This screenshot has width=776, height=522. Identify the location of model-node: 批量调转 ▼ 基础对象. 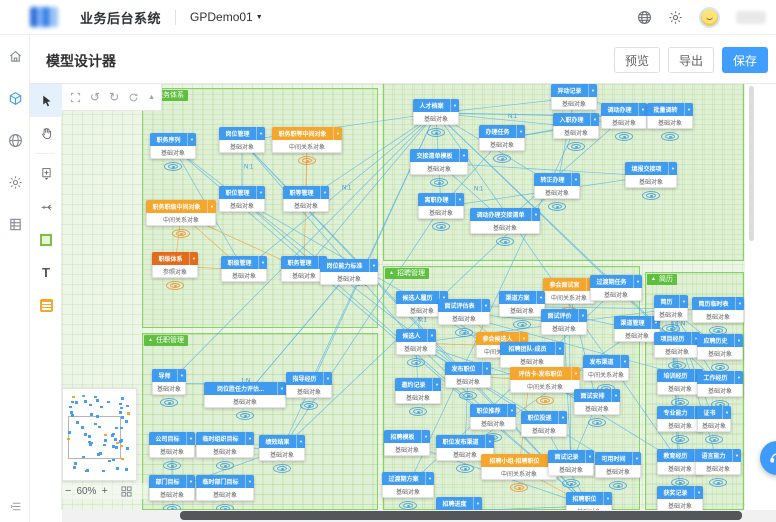
(670, 116).